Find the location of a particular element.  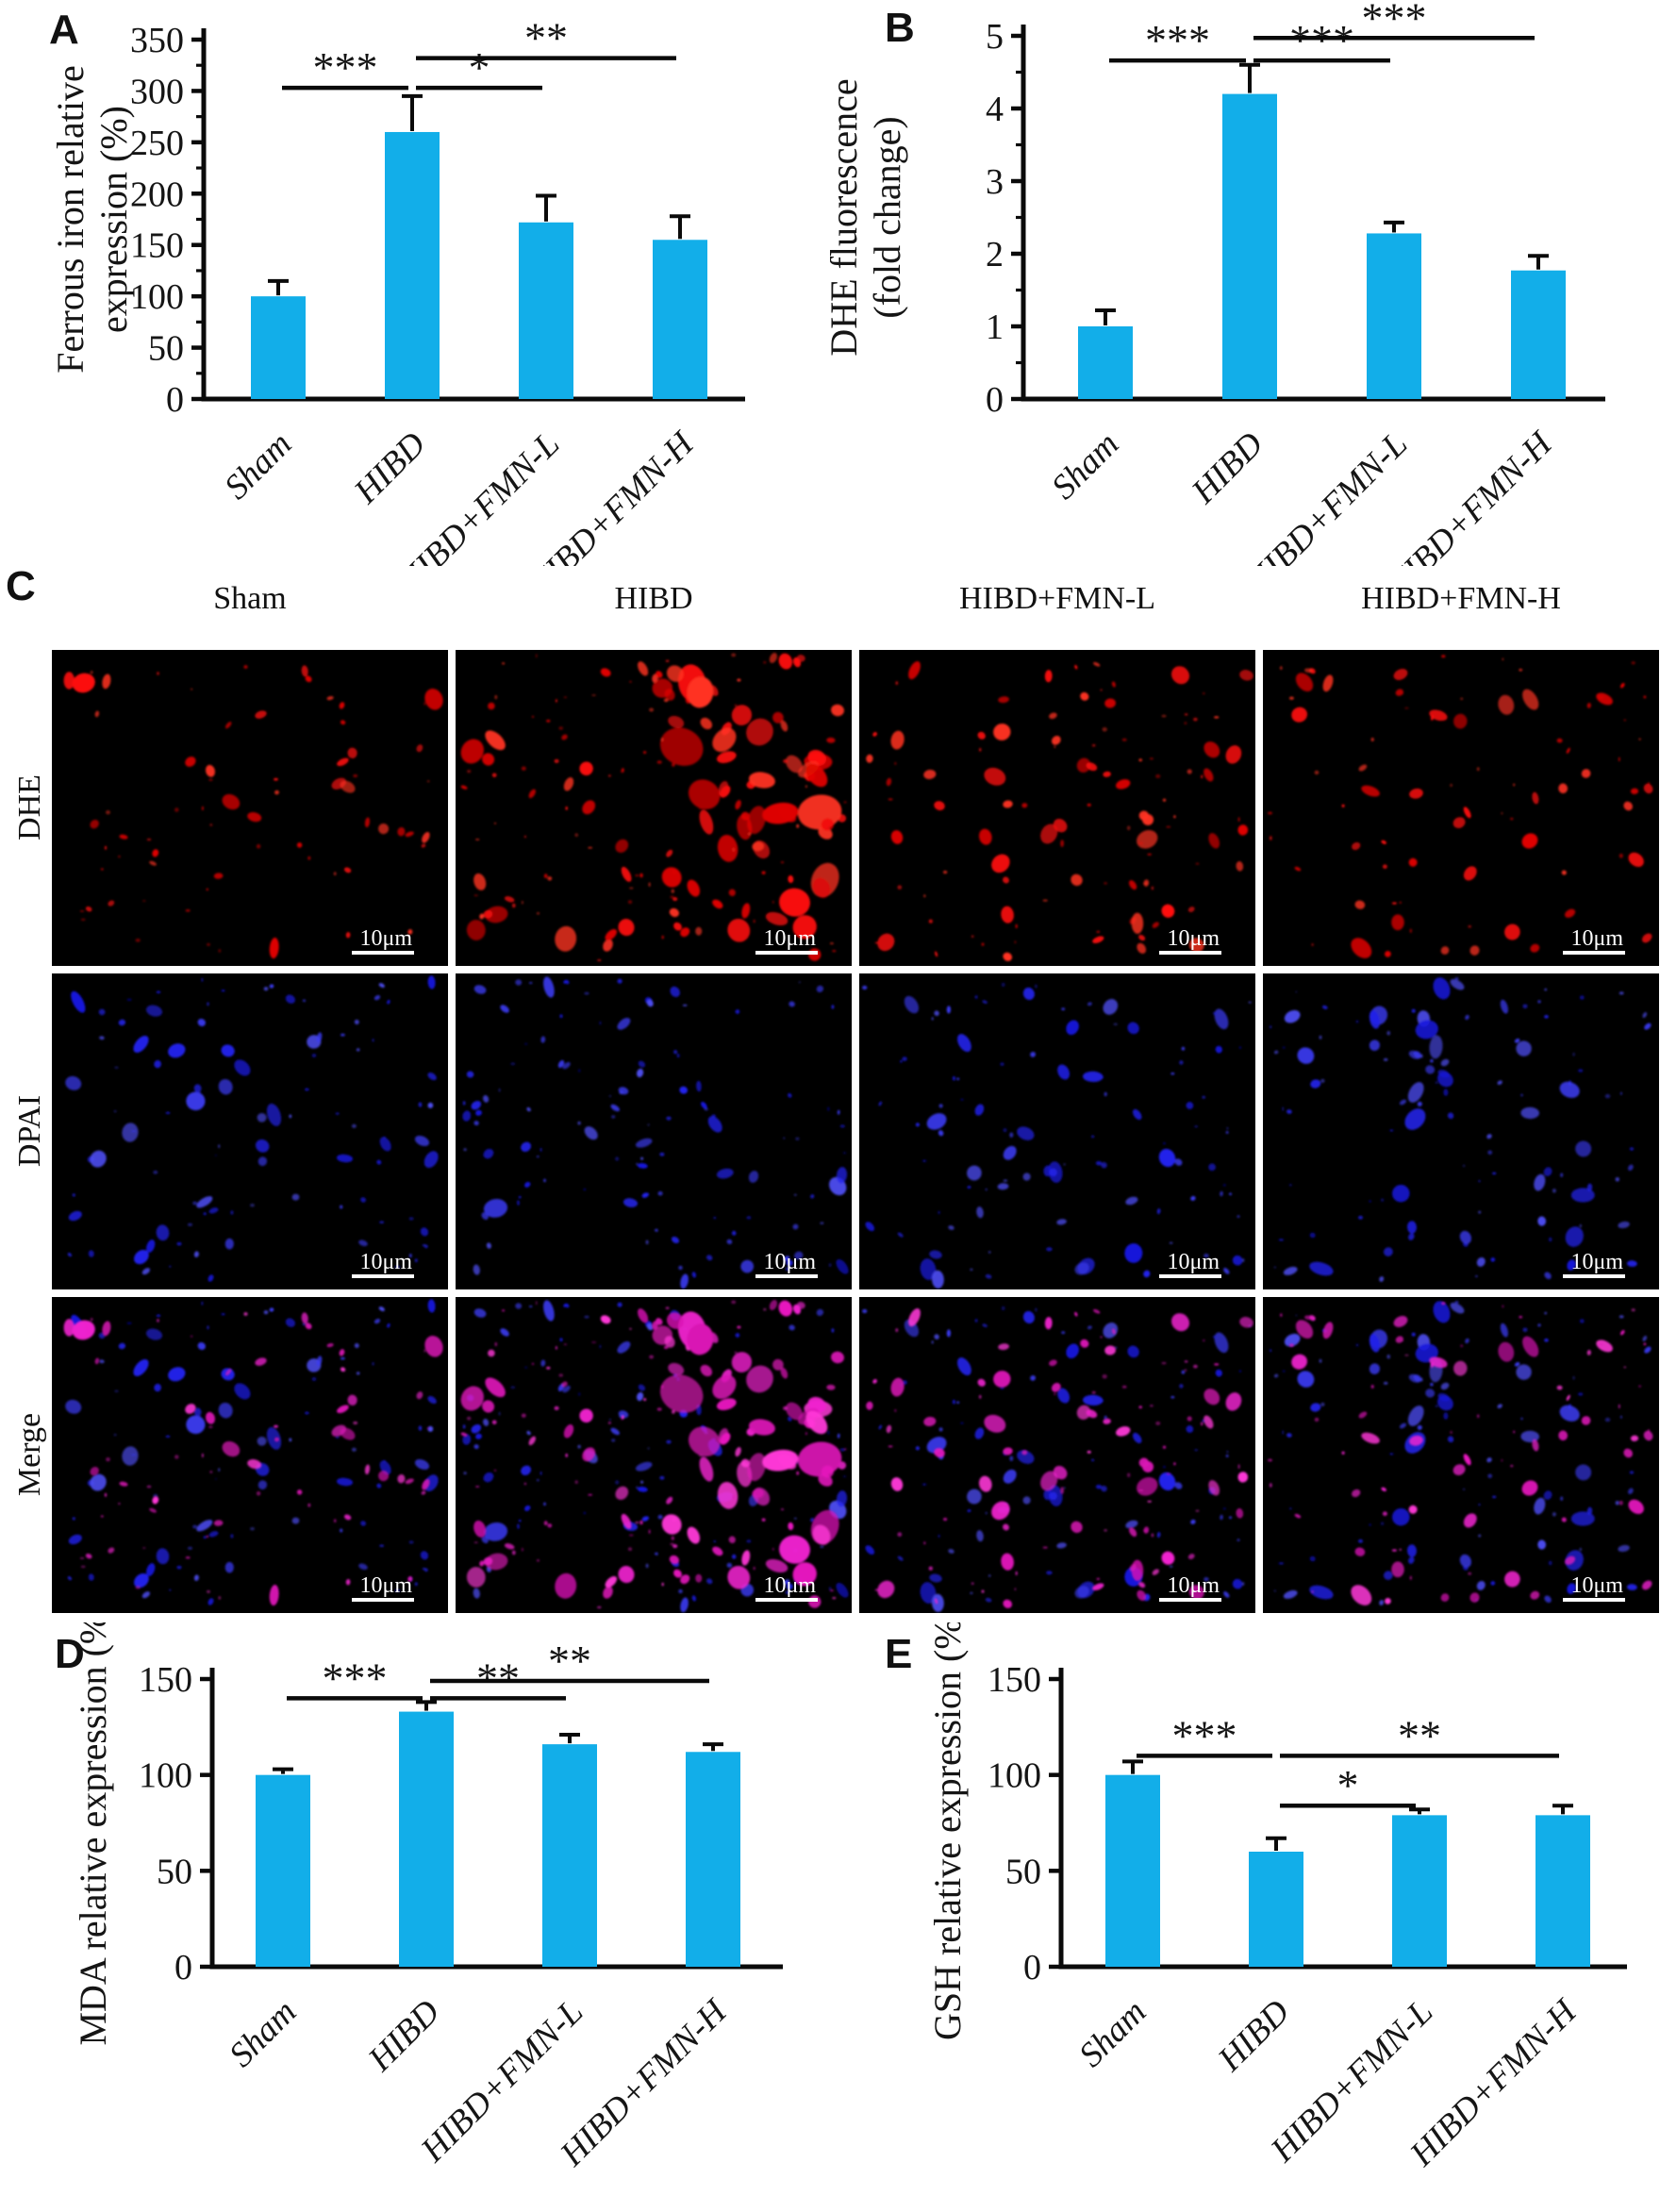

significance-label-A-1-3: ** is located at coordinates (546, 38).